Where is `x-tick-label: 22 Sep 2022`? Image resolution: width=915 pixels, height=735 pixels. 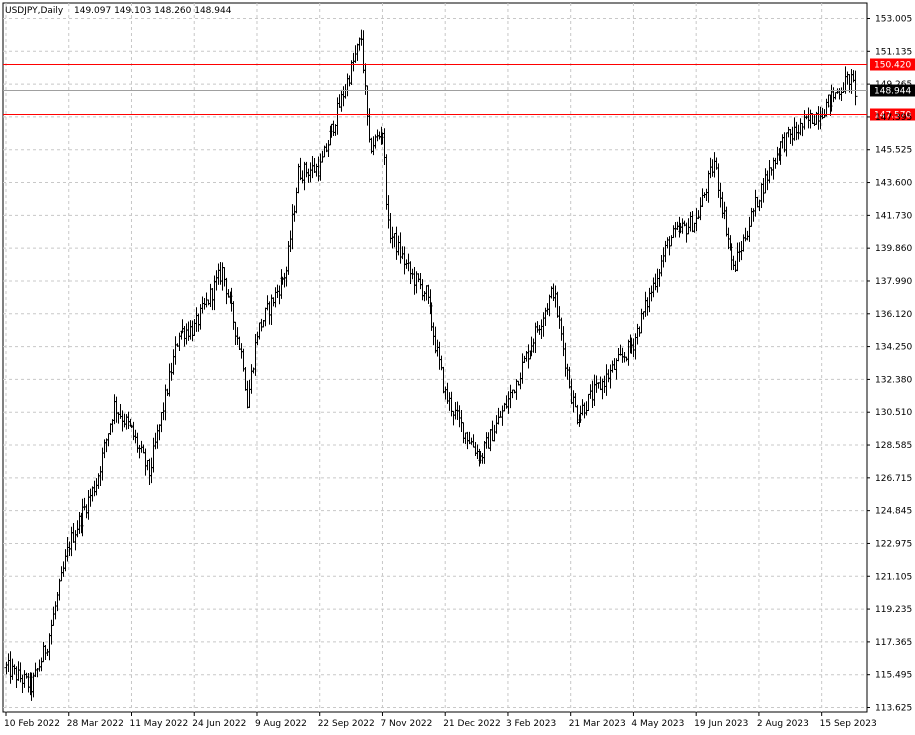
x-tick-label: 22 Sep 2022 is located at coordinates (346, 724).